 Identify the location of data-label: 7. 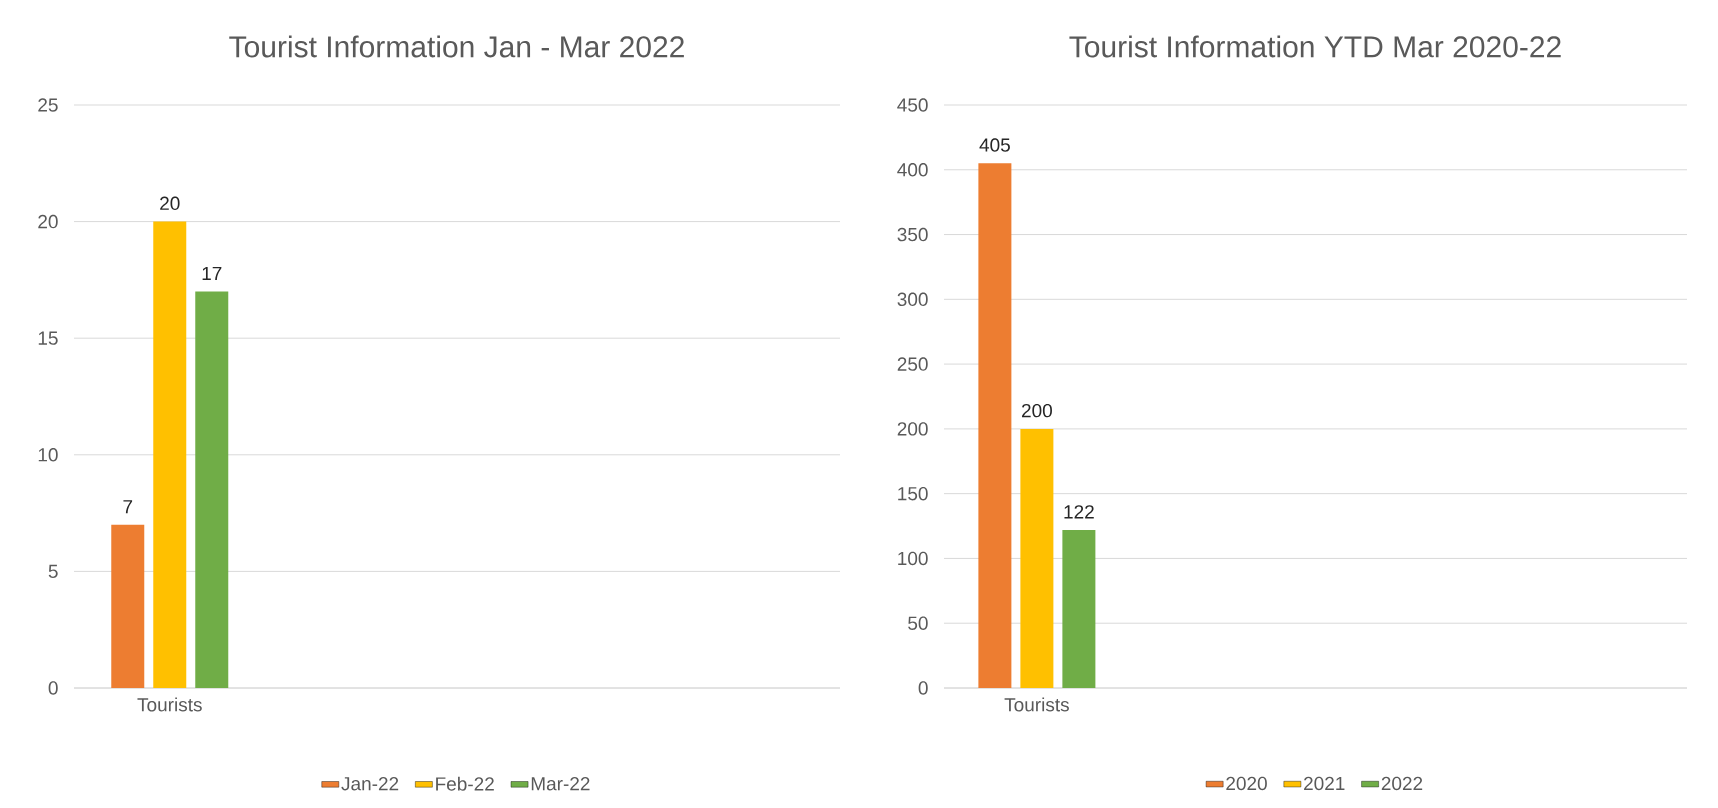
(128, 507).